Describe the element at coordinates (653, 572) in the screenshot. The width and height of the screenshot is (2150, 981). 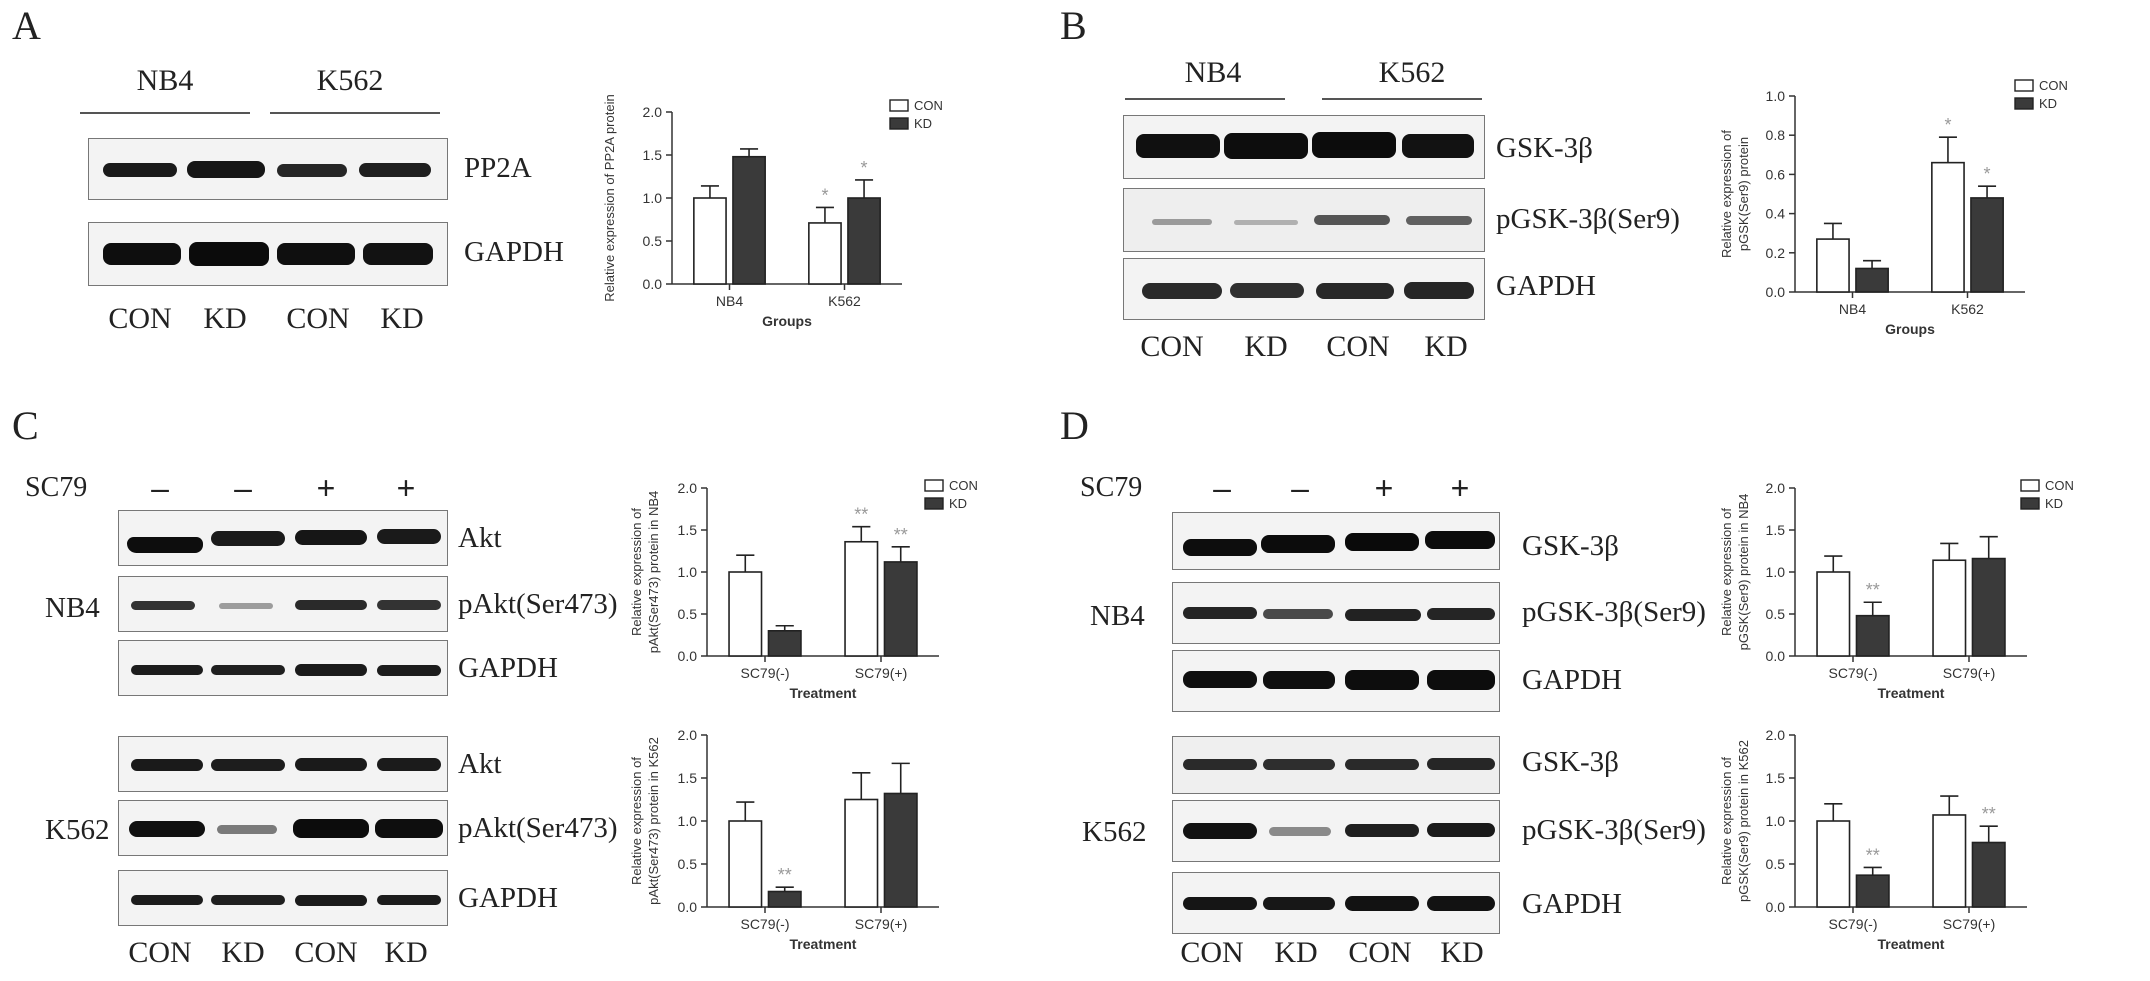
I see `y-axis-label: pAkt(Ser473) protein in NB4` at that location.